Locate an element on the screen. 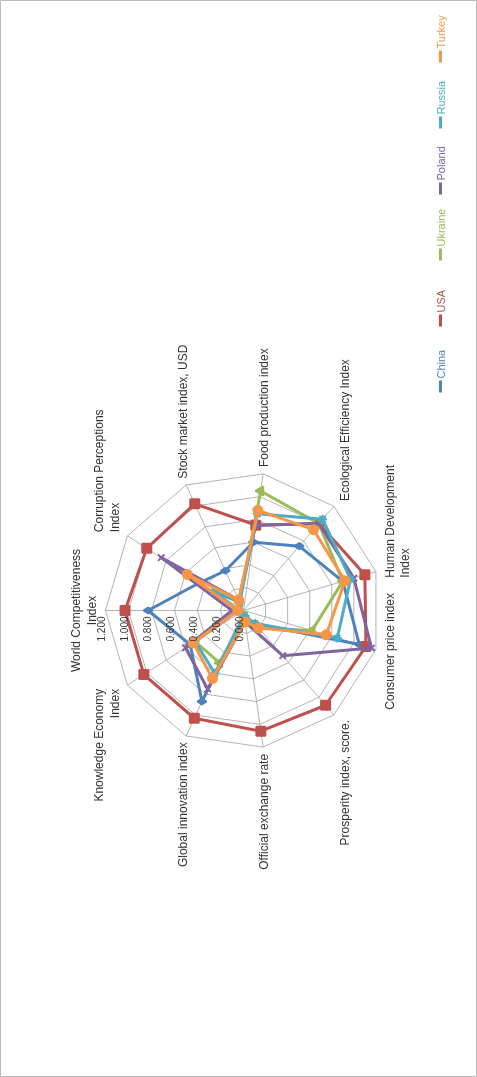  spoke-label: Stock market index, USD is located at coordinates (183, 411).